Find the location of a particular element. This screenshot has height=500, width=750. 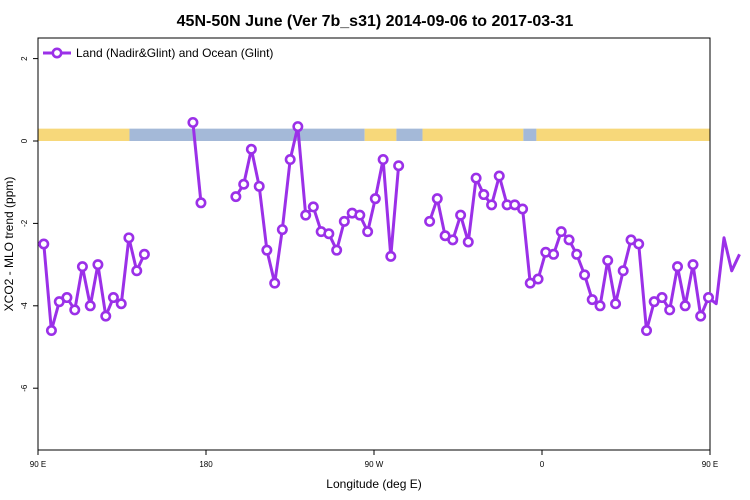

x-axis: 90 E 180 90 W 0 90 E is located at coordinates (374, 459).